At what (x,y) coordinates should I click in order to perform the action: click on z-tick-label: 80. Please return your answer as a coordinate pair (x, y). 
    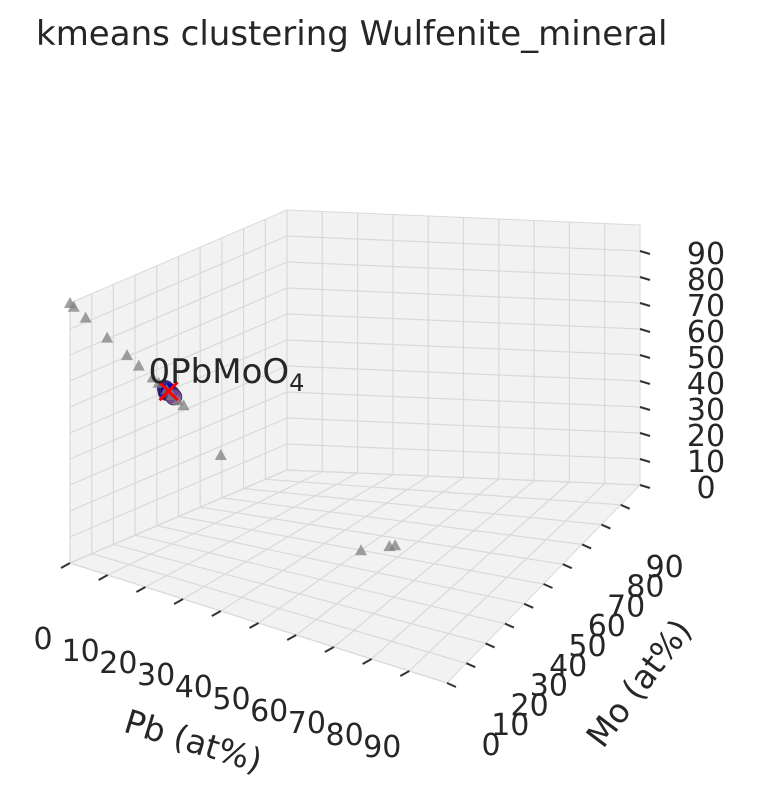
    Looking at the image, I should click on (706, 280).